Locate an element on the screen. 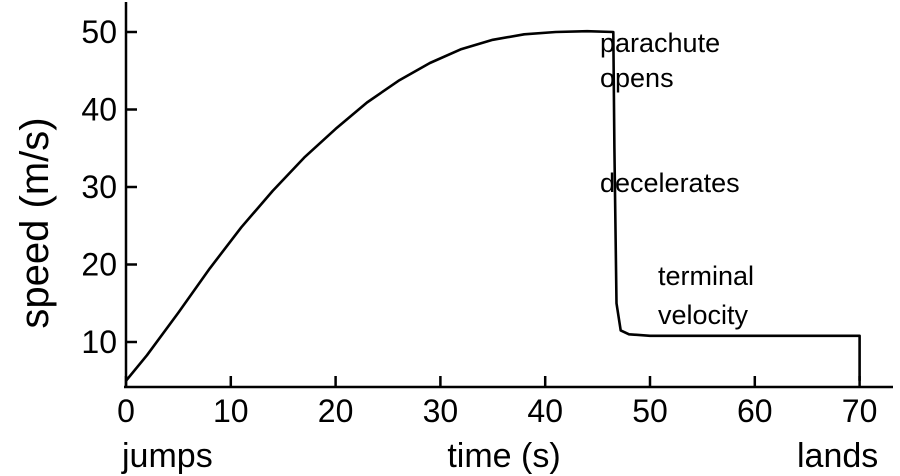 The height and width of the screenshot is (476, 900). annotation-jumps: jumps is located at coordinates (167, 456).